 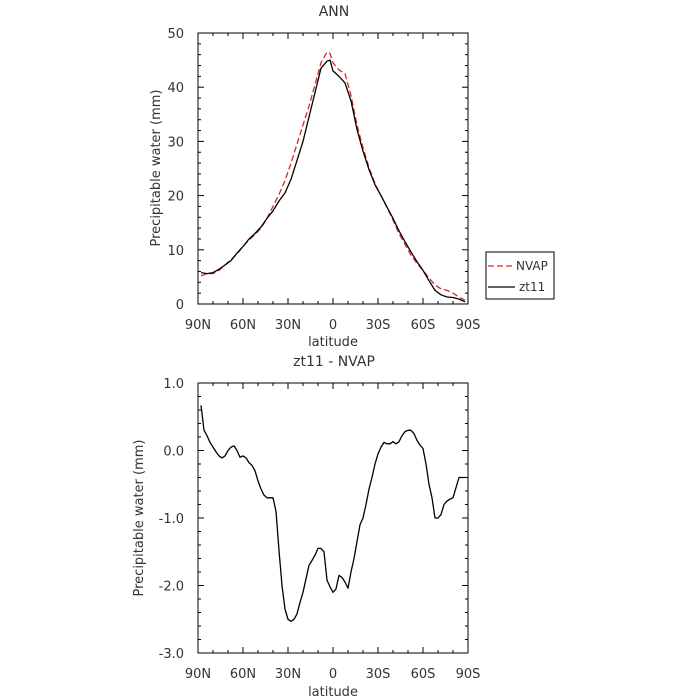 I want to click on chart-ann-series-line-zt11, so click(x=333, y=181).